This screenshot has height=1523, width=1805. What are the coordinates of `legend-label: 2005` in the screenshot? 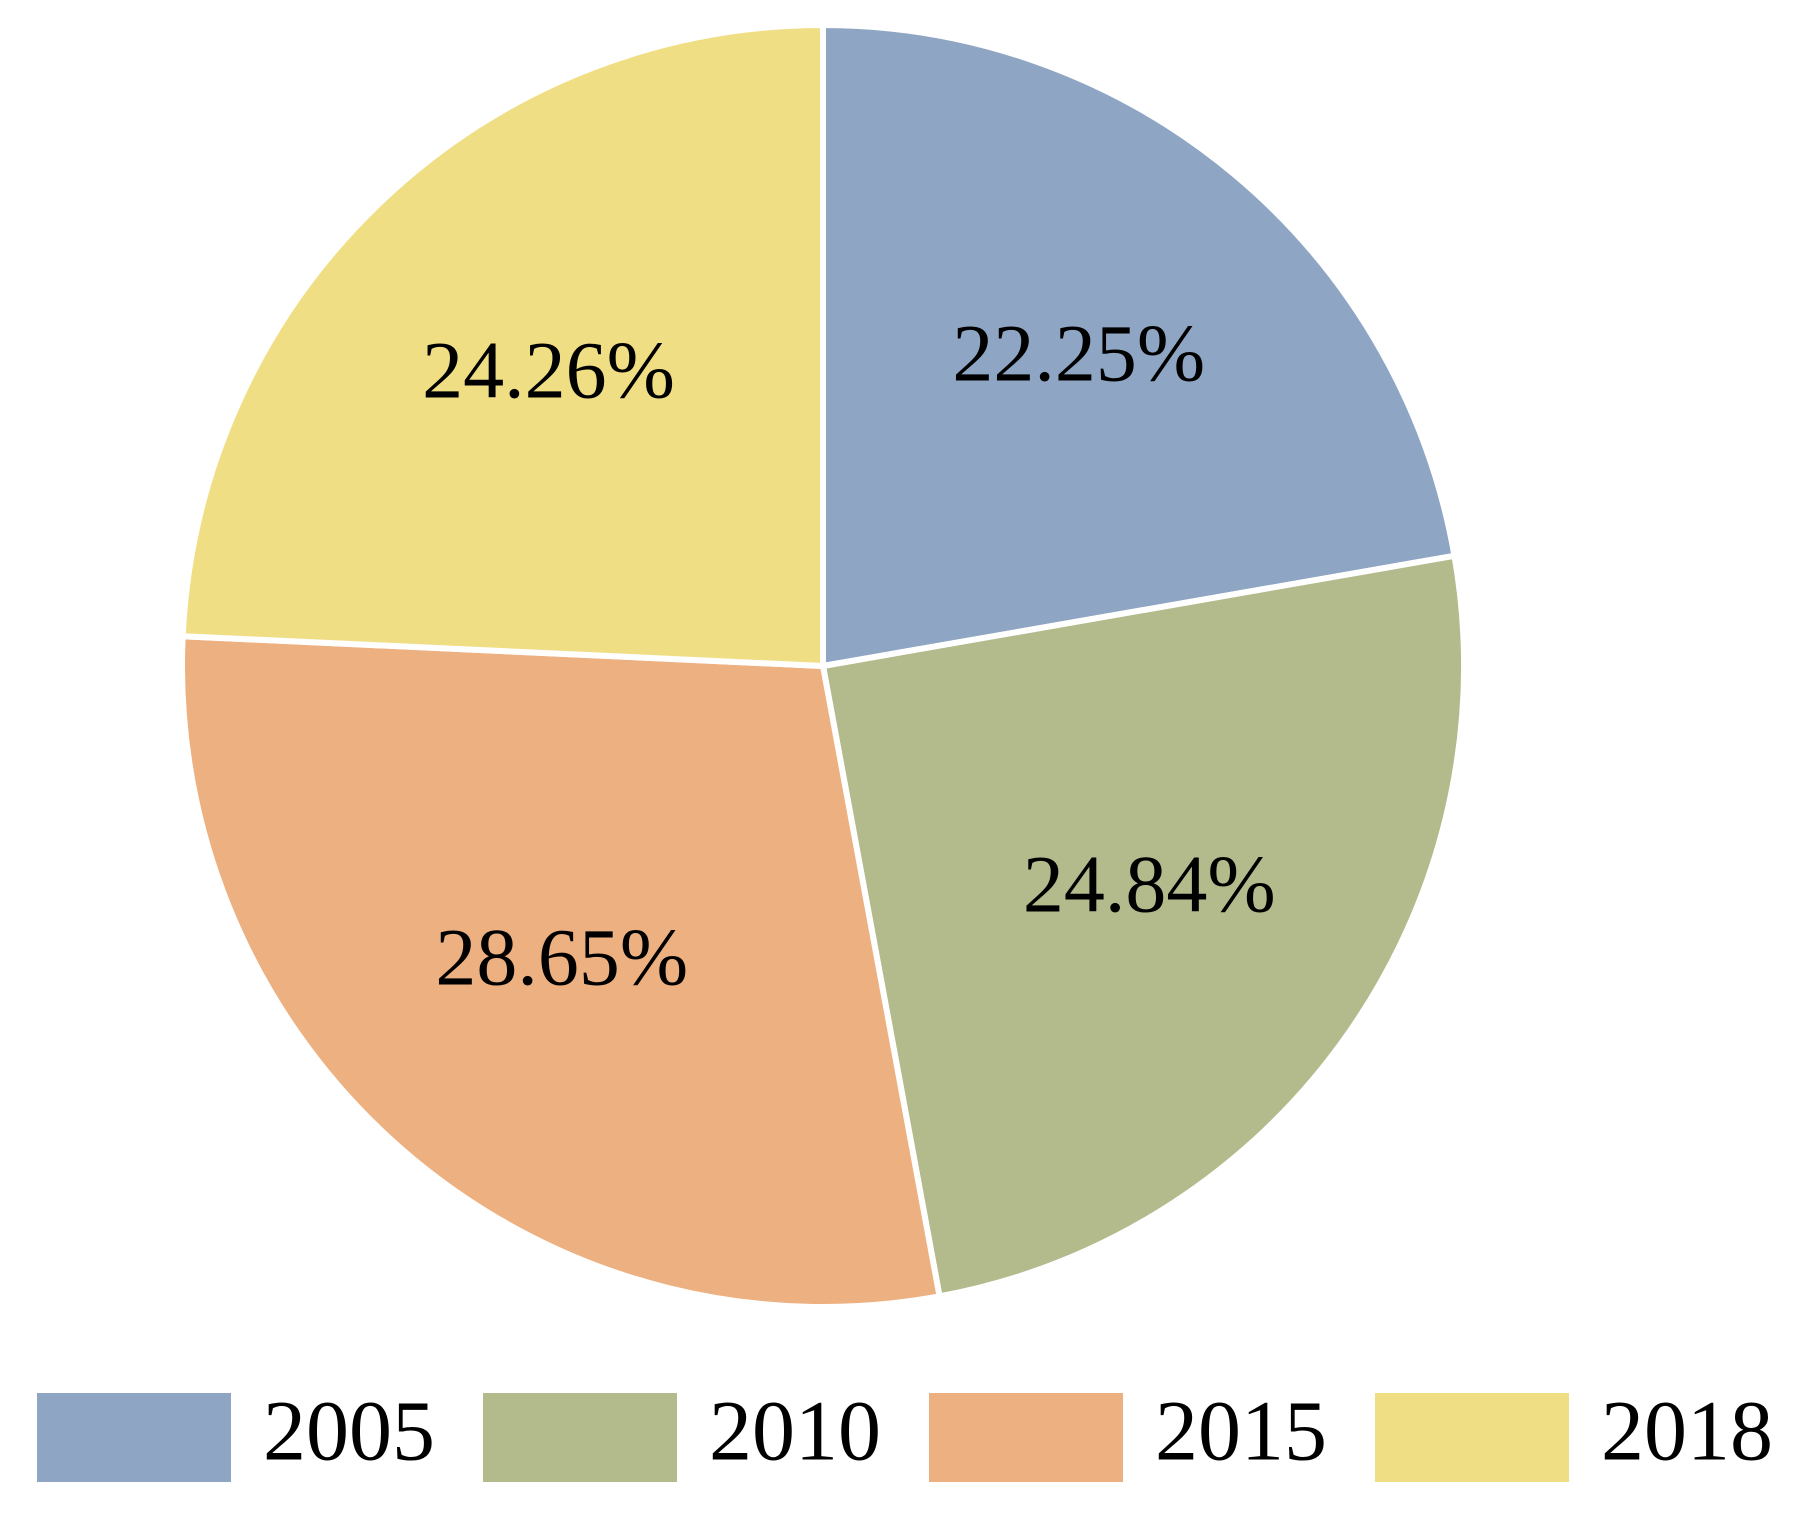 It's located at (349, 1431).